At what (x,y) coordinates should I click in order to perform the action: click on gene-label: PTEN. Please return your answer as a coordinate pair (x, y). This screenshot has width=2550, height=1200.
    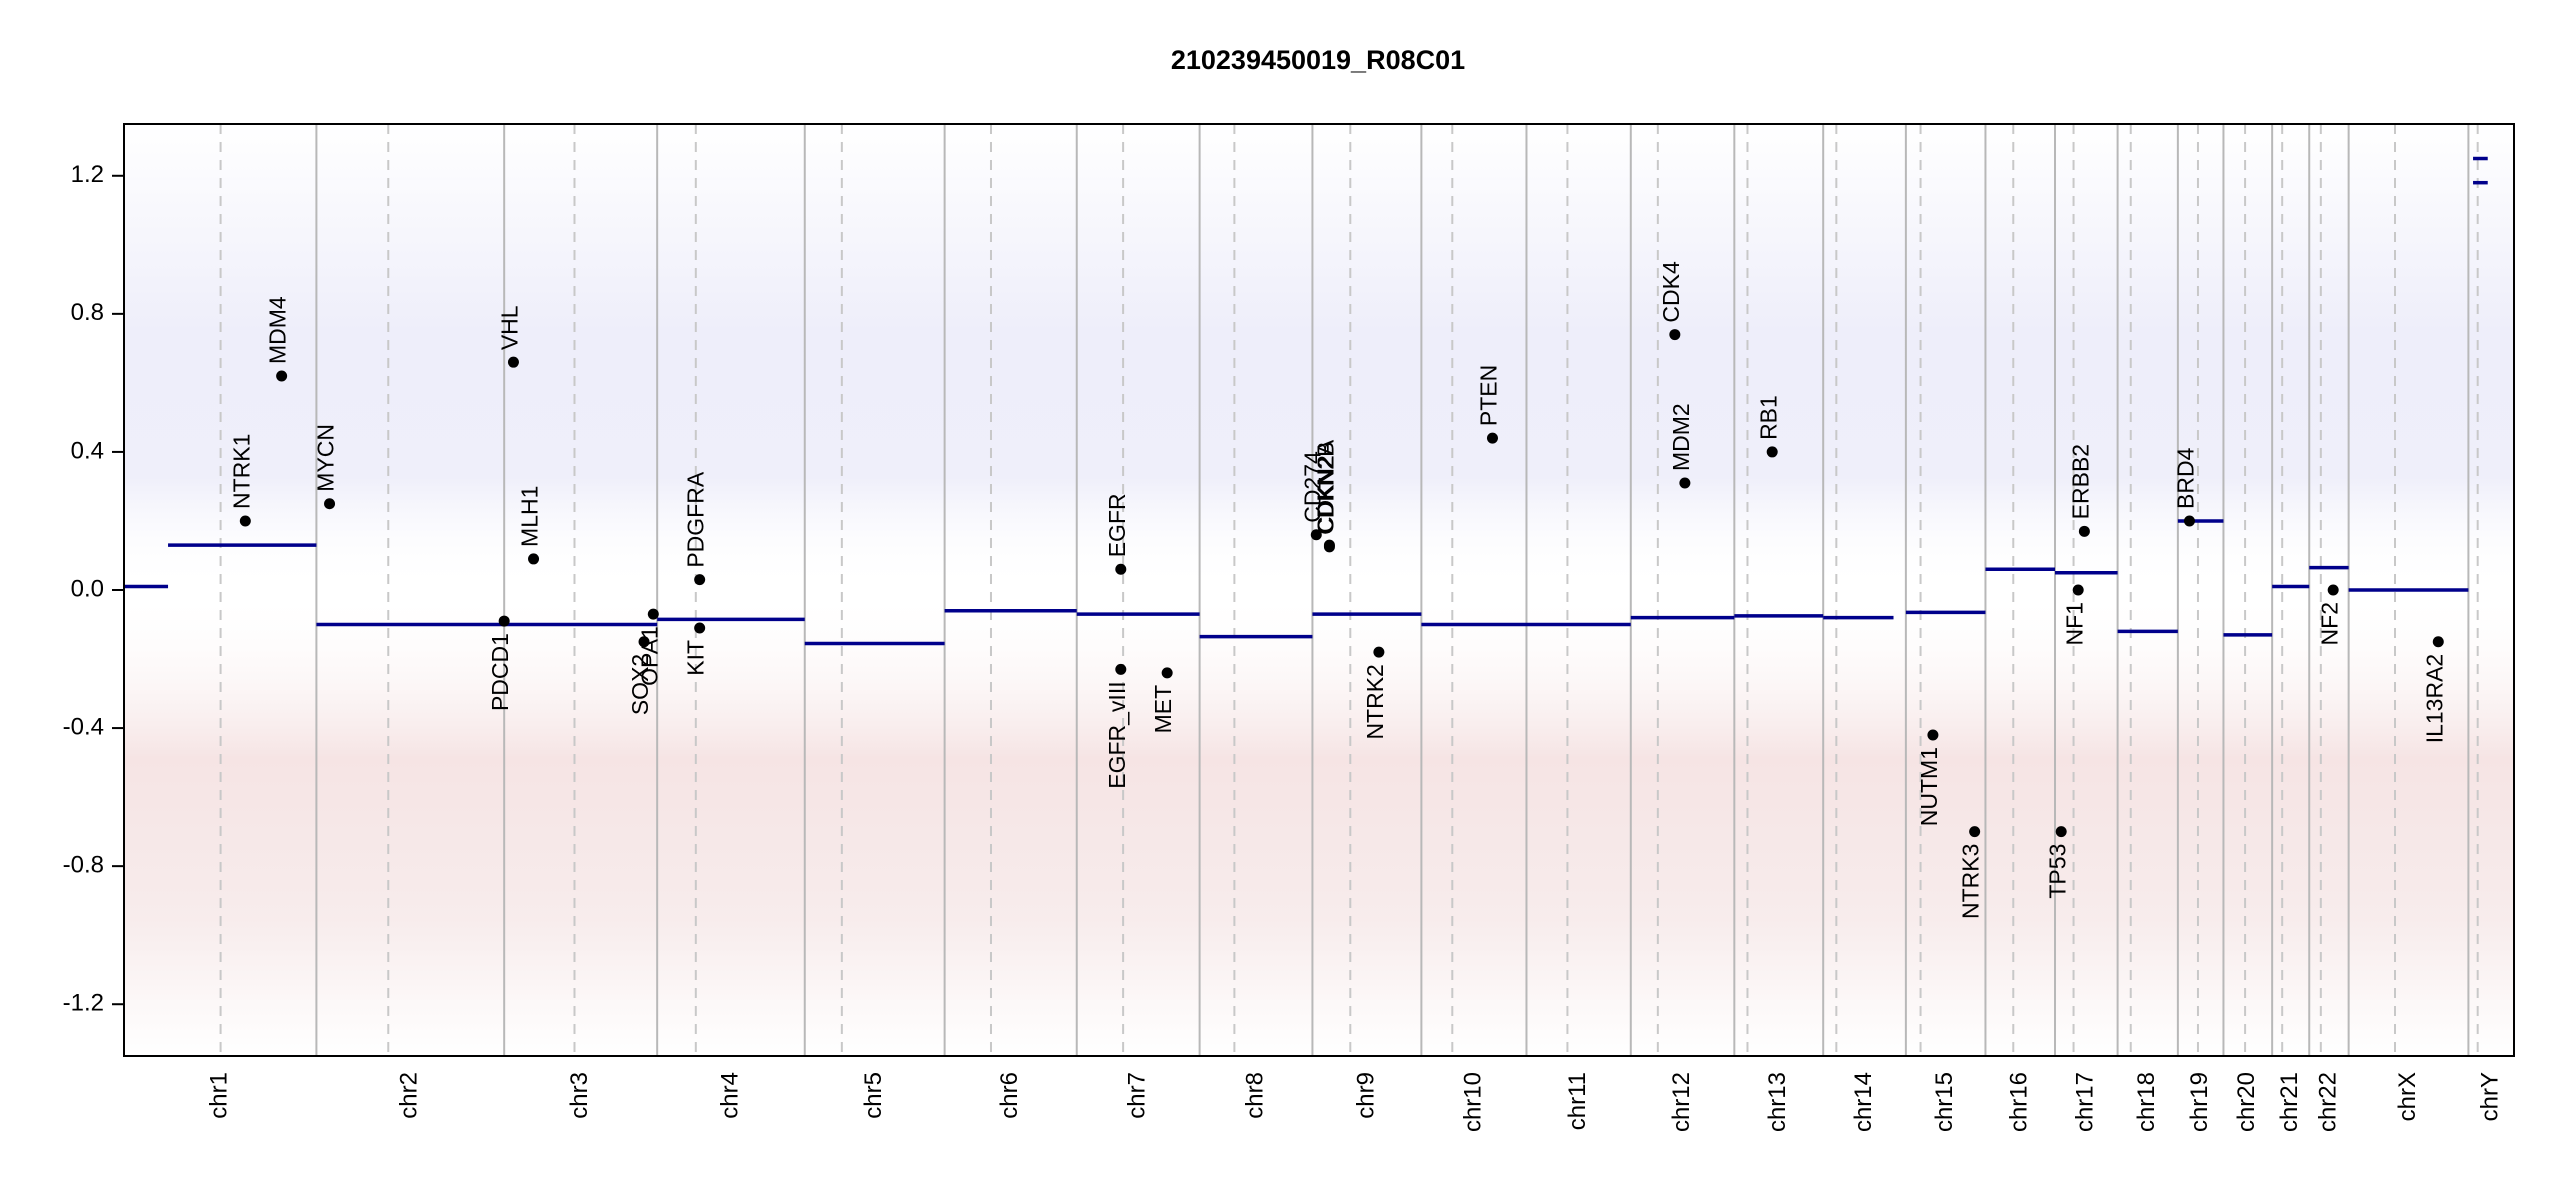
    Looking at the image, I should click on (1489, 395).